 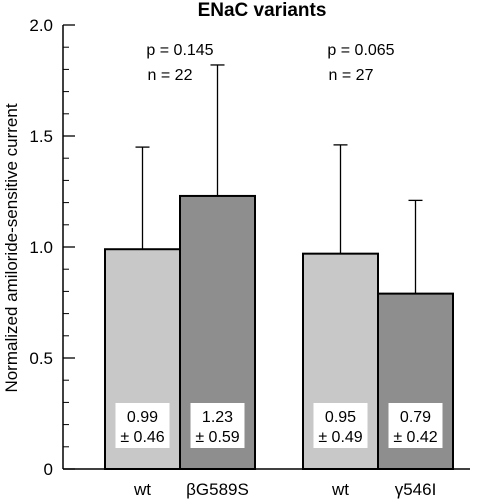 I want to click on category-label: γ546I, so click(x=416, y=489).